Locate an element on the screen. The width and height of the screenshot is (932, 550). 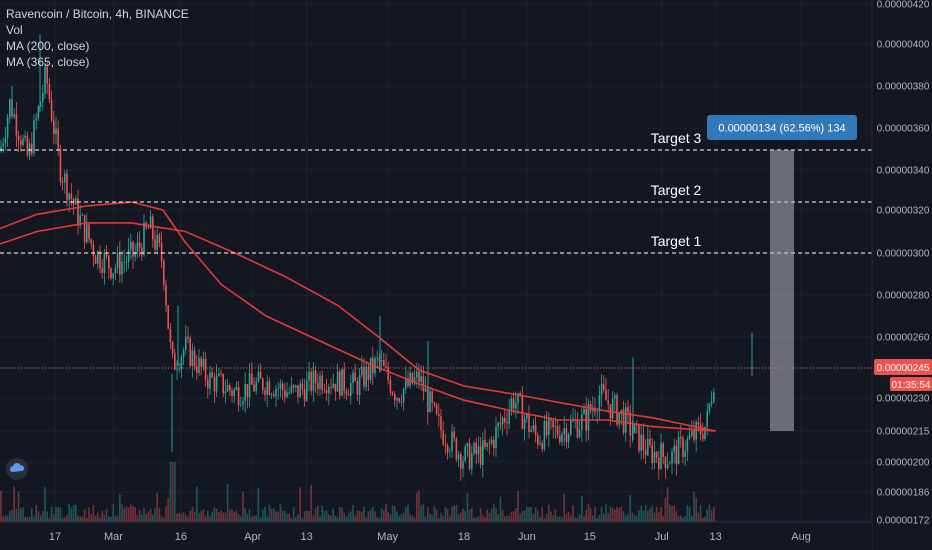
x-tick-label: 13 is located at coordinates (307, 537).